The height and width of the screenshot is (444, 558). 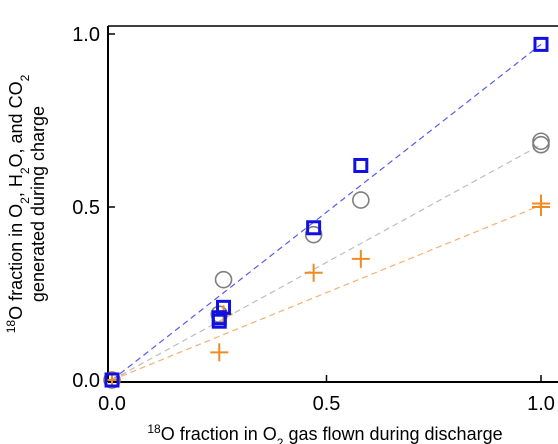 What do you see at coordinates (541, 404) in the screenshot?
I see `x-tick-label: 1.0` at bounding box center [541, 404].